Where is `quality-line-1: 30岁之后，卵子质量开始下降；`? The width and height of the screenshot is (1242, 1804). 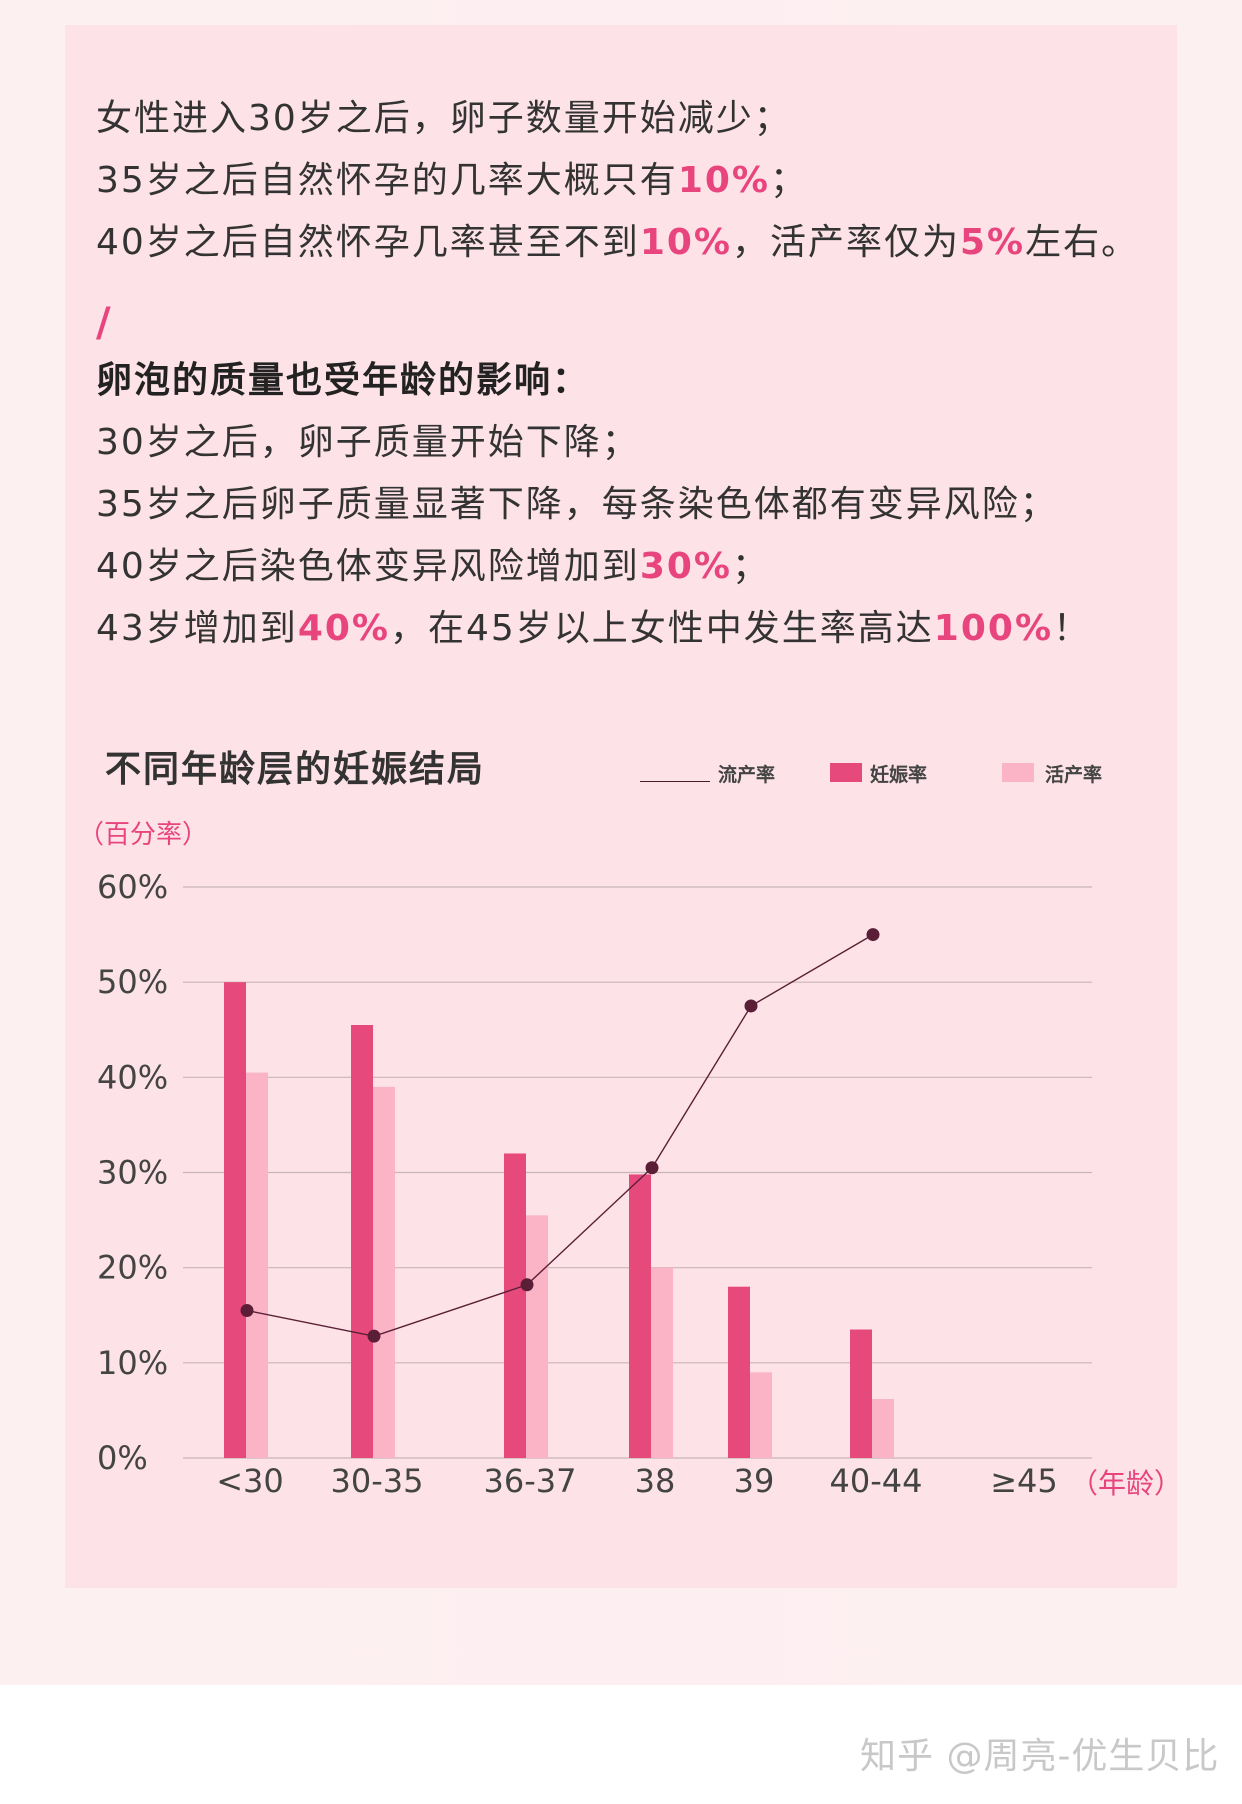 quality-line-1: 30岁之后，卵子质量开始下降； is located at coordinates (368, 442).